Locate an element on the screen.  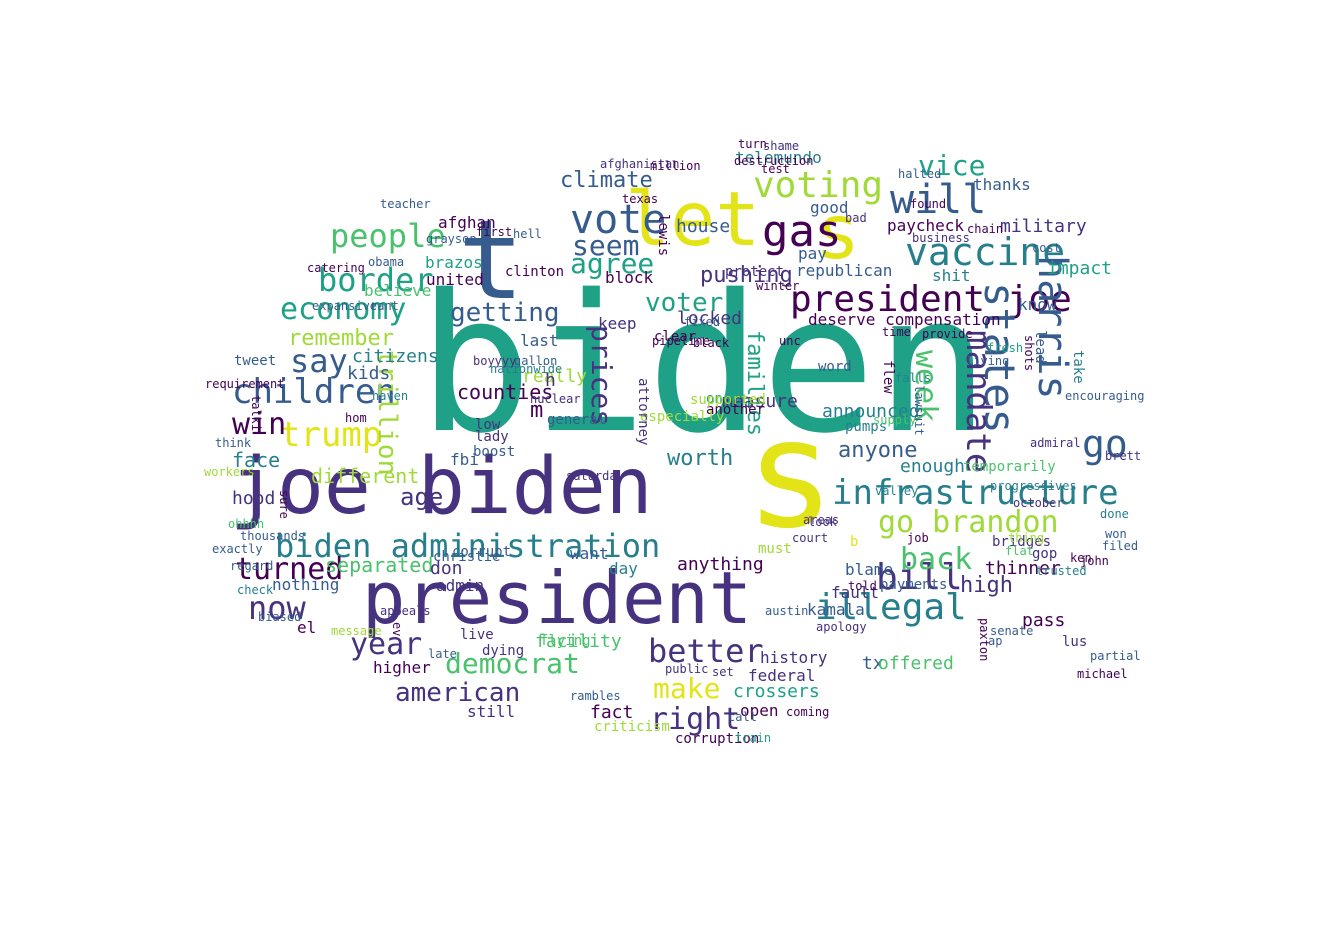
cloud-word: day is located at coordinates (623, 568).